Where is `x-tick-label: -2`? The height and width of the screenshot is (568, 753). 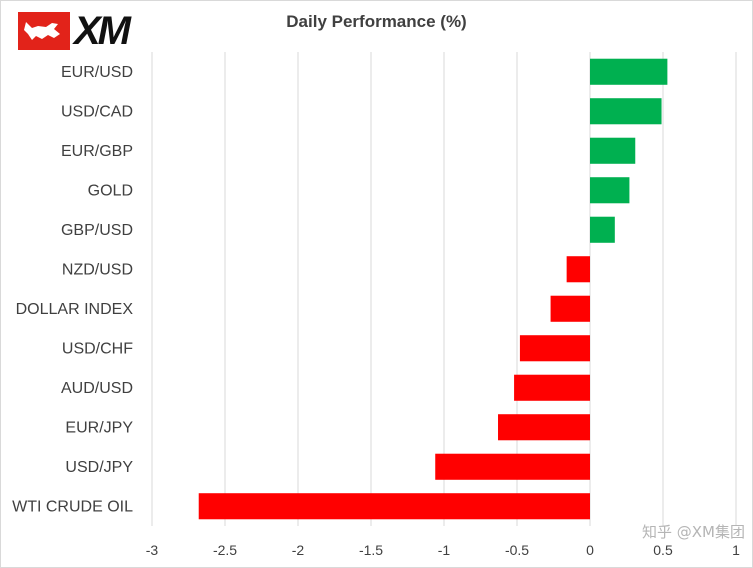
x-tick-label: -2 is located at coordinates (298, 550).